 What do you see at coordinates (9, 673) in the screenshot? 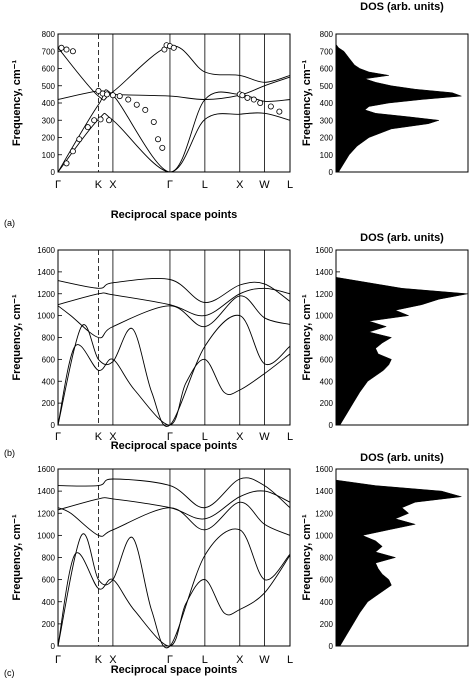
I see `panel-label: (c)` at bounding box center [9, 673].